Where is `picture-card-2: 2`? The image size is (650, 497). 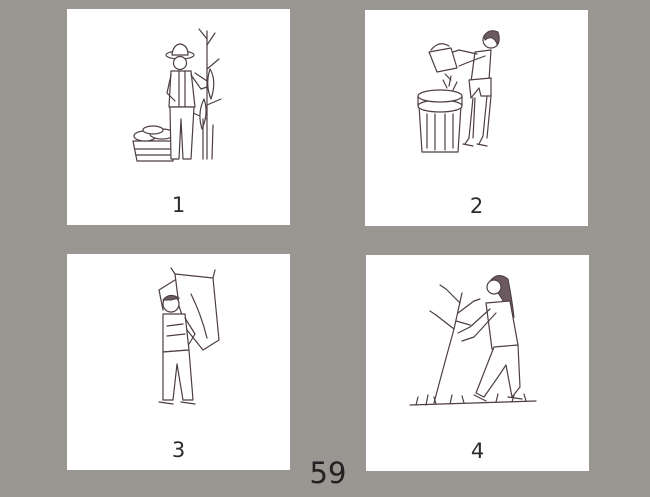 picture-card-2: 2 is located at coordinates (476, 118).